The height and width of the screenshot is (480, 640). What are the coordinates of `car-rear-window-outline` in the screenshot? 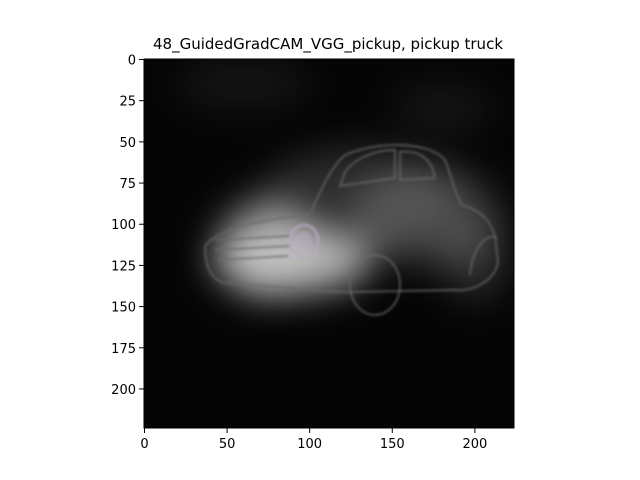 It's located at (417, 166).